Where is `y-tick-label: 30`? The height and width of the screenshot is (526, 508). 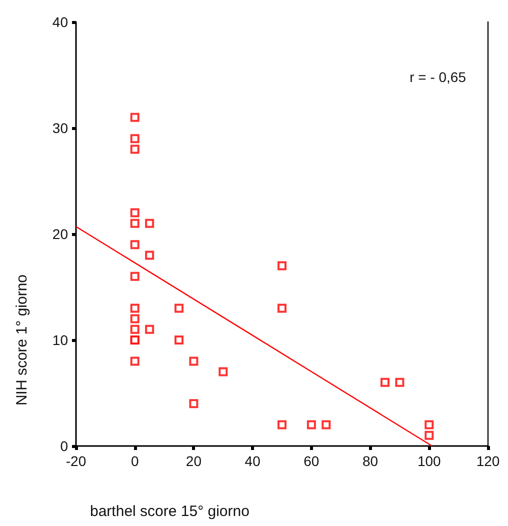 y-tick-label: 30 is located at coordinates (60, 128).